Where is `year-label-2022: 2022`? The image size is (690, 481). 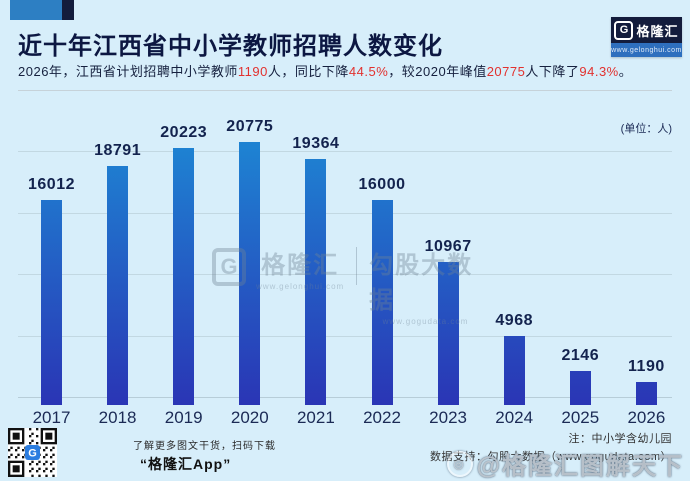
year-label-2022: 2022 is located at coordinates (382, 417).